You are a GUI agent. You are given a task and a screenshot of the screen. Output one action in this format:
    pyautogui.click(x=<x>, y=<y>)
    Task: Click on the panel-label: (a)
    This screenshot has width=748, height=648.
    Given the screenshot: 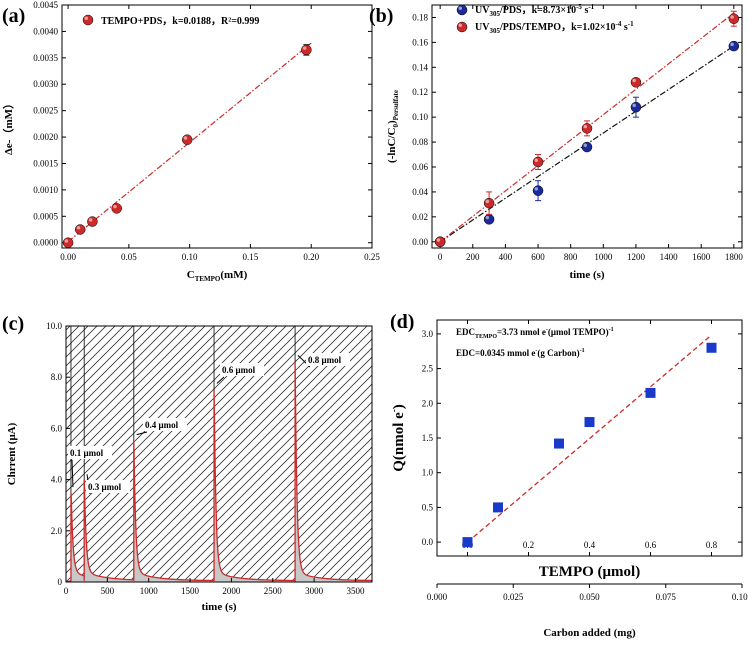 What is the action you would take?
    pyautogui.click(x=13, y=16)
    